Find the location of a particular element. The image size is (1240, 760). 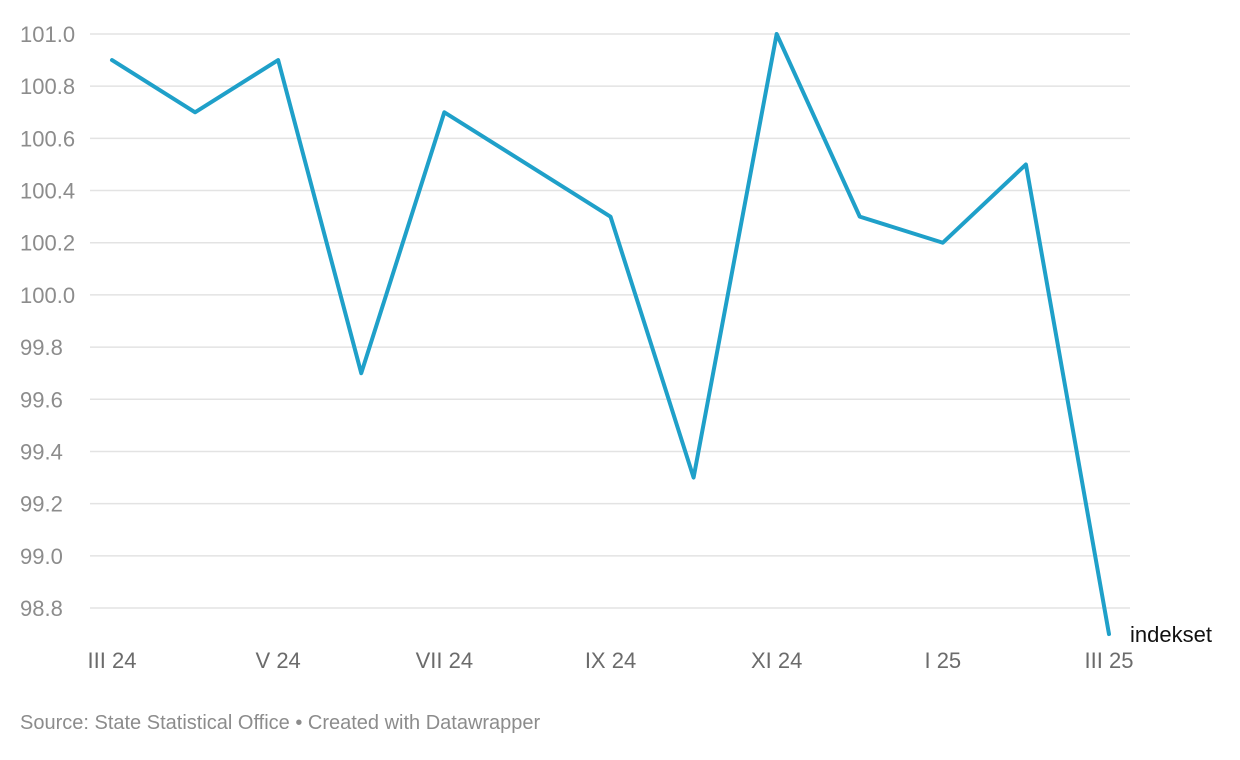

x-tick-label: I 25 is located at coordinates (942, 660).